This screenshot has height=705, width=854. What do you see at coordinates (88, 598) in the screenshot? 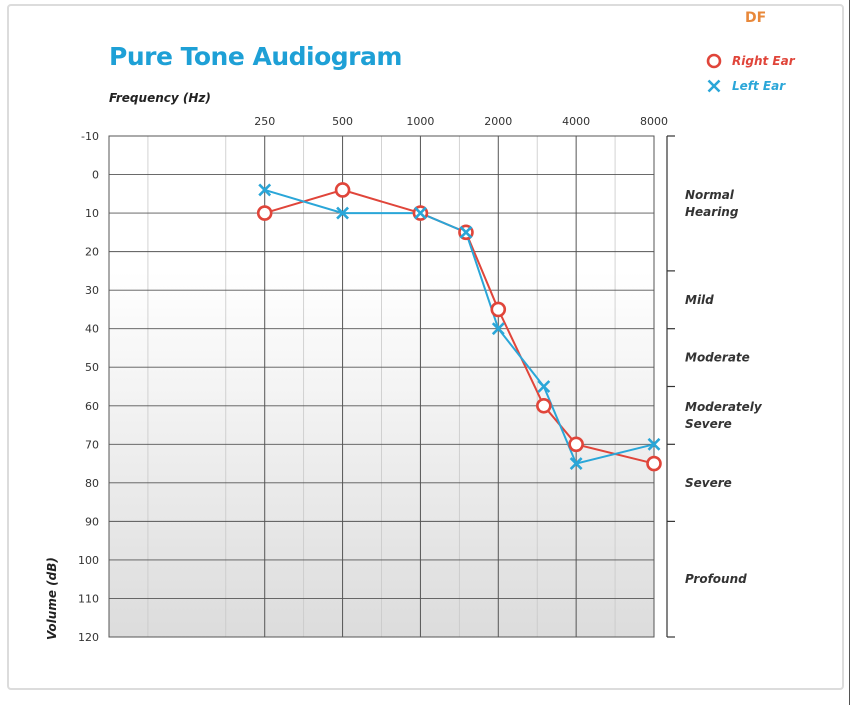
I see `y-tick-label: 110` at bounding box center [88, 598].